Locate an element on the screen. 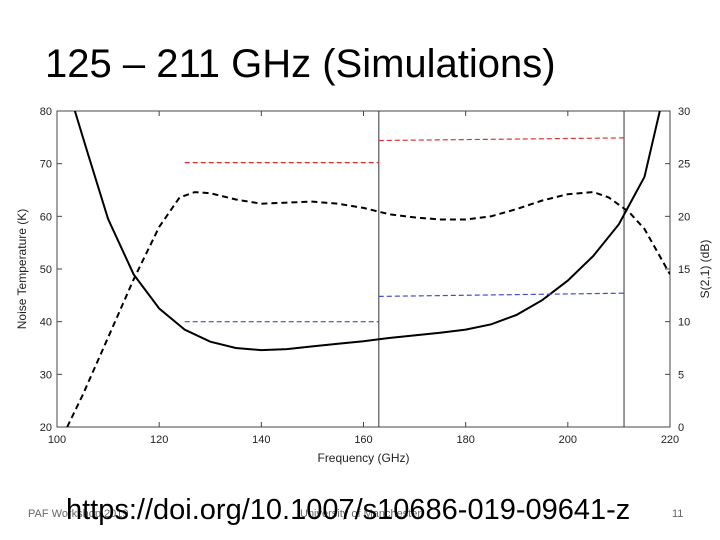 This screenshot has height=540, width=720. y-left-tick-label: 70 is located at coordinates (46, 165).